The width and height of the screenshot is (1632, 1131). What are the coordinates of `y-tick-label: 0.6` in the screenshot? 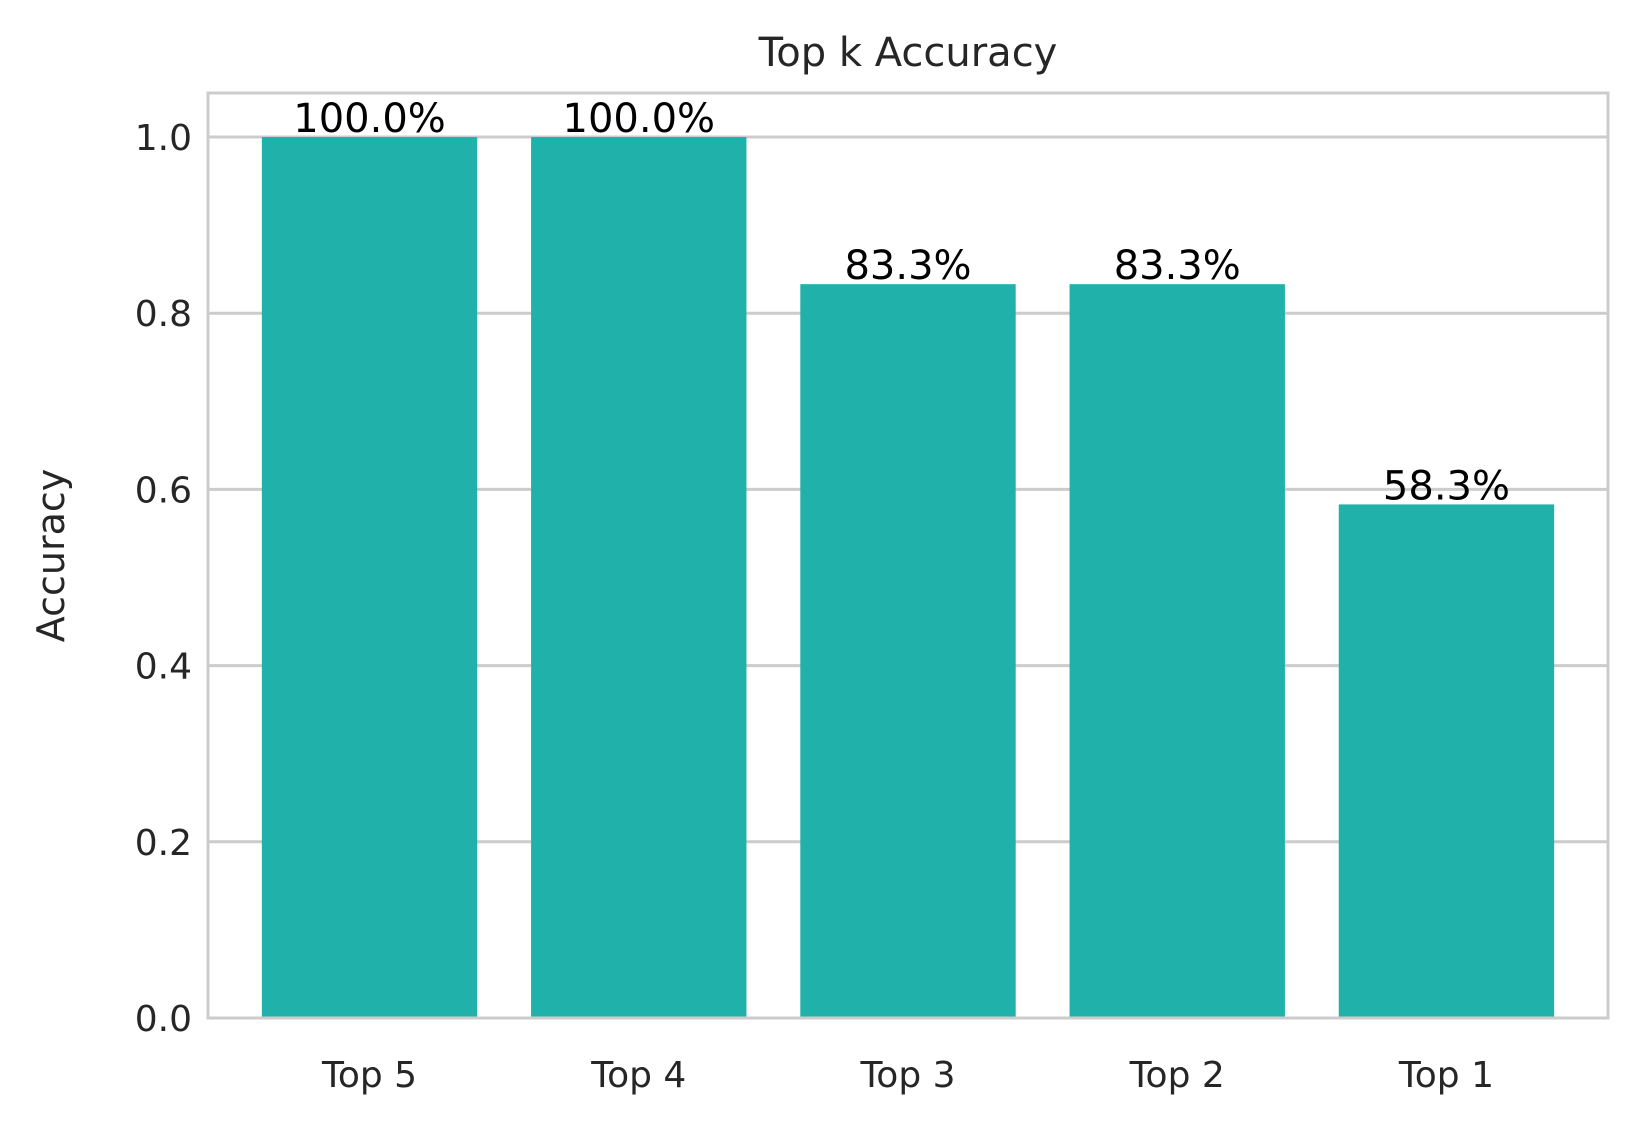 It's located at (163, 490).